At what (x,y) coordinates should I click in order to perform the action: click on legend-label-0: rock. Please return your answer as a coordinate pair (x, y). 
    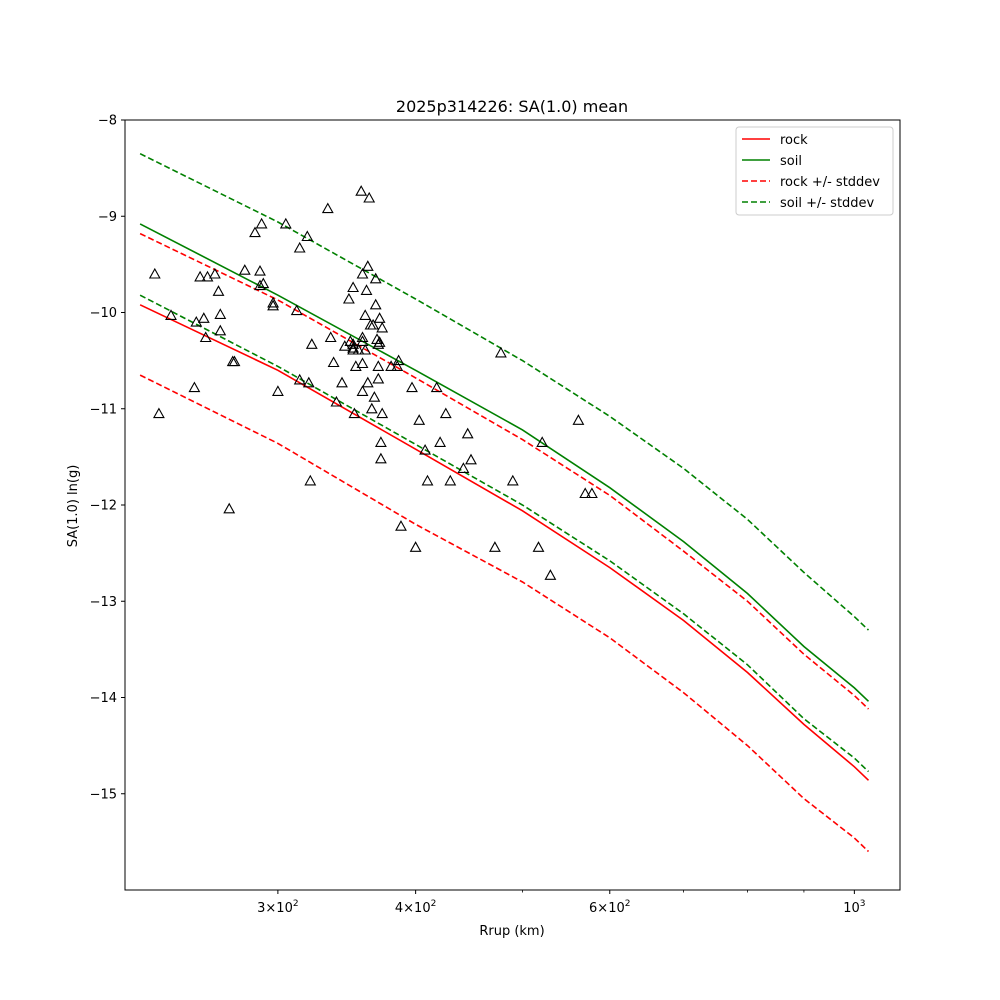
    Looking at the image, I should click on (794, 140).